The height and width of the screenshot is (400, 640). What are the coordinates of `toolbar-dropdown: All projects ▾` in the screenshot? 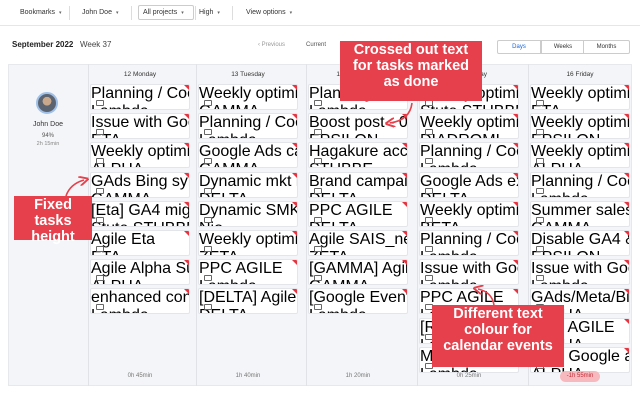 It's located at (166, 12).